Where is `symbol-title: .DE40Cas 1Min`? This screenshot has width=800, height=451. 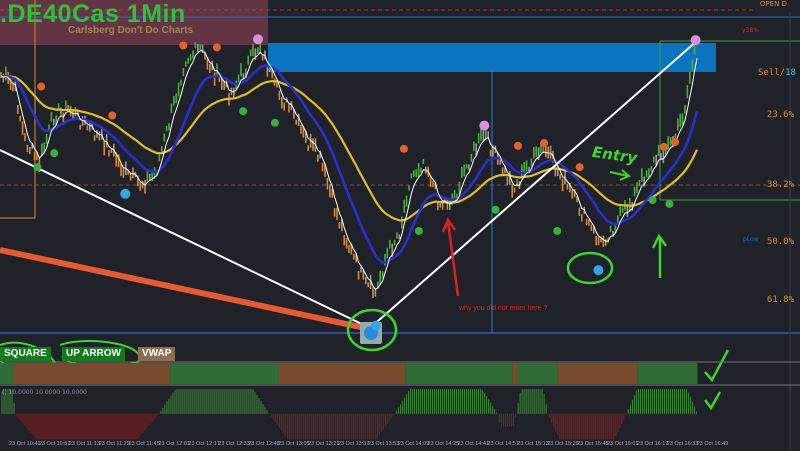 symbol-title: .DE40Cas 1Min is located at coordinates (93, 14).